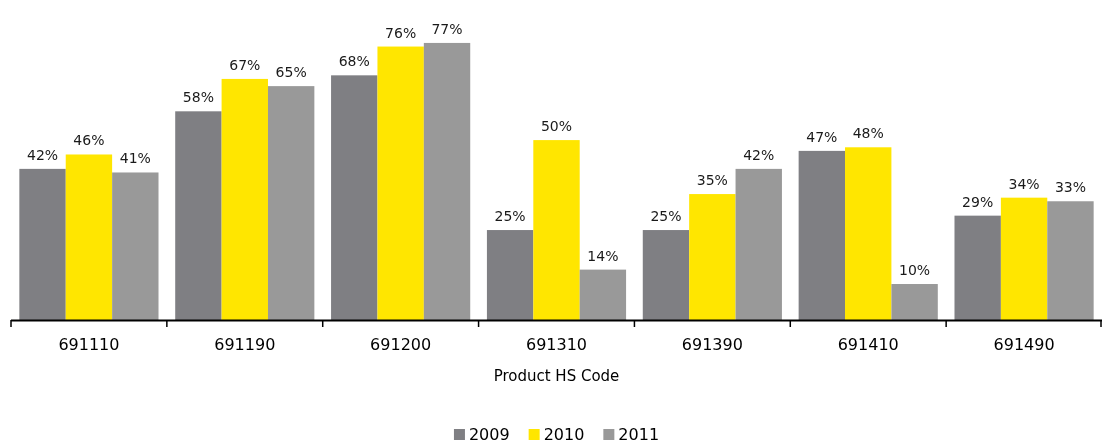  Describe the element at coordinates (556, 344) in the screenshot. I see `x-tick-label: 691310` at that location.